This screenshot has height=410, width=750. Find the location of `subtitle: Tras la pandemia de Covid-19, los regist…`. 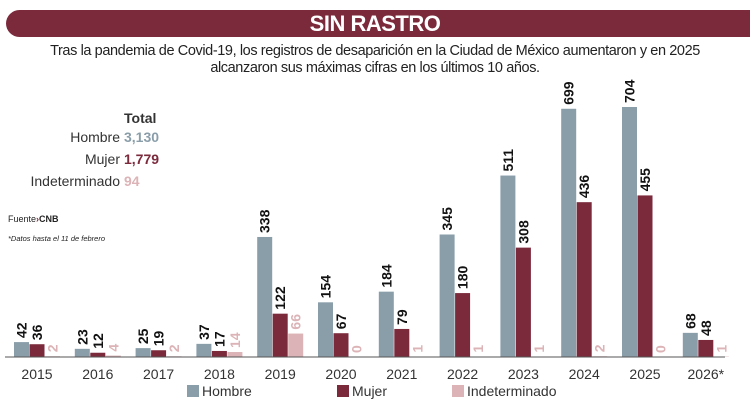

subtitle: Tras la pandemia de Covid-19, los regist… is located at coordinates (375, 59).